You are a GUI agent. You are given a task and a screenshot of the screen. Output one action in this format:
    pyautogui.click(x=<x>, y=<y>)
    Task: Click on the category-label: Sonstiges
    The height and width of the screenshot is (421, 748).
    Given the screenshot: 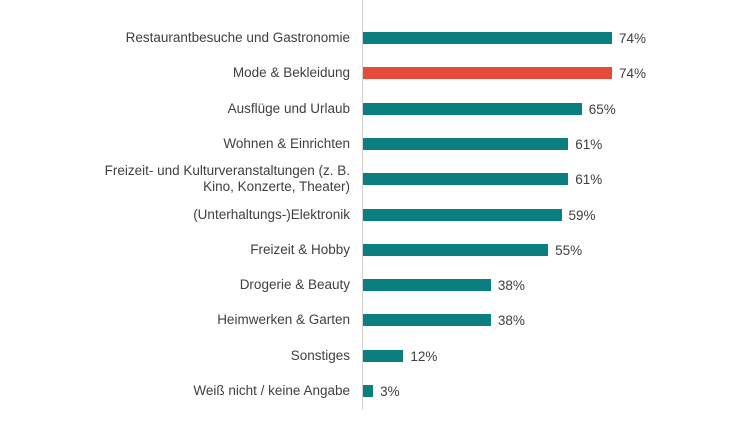 What is the action you would take?
    pyautogui.click(x=320, y=355)
    